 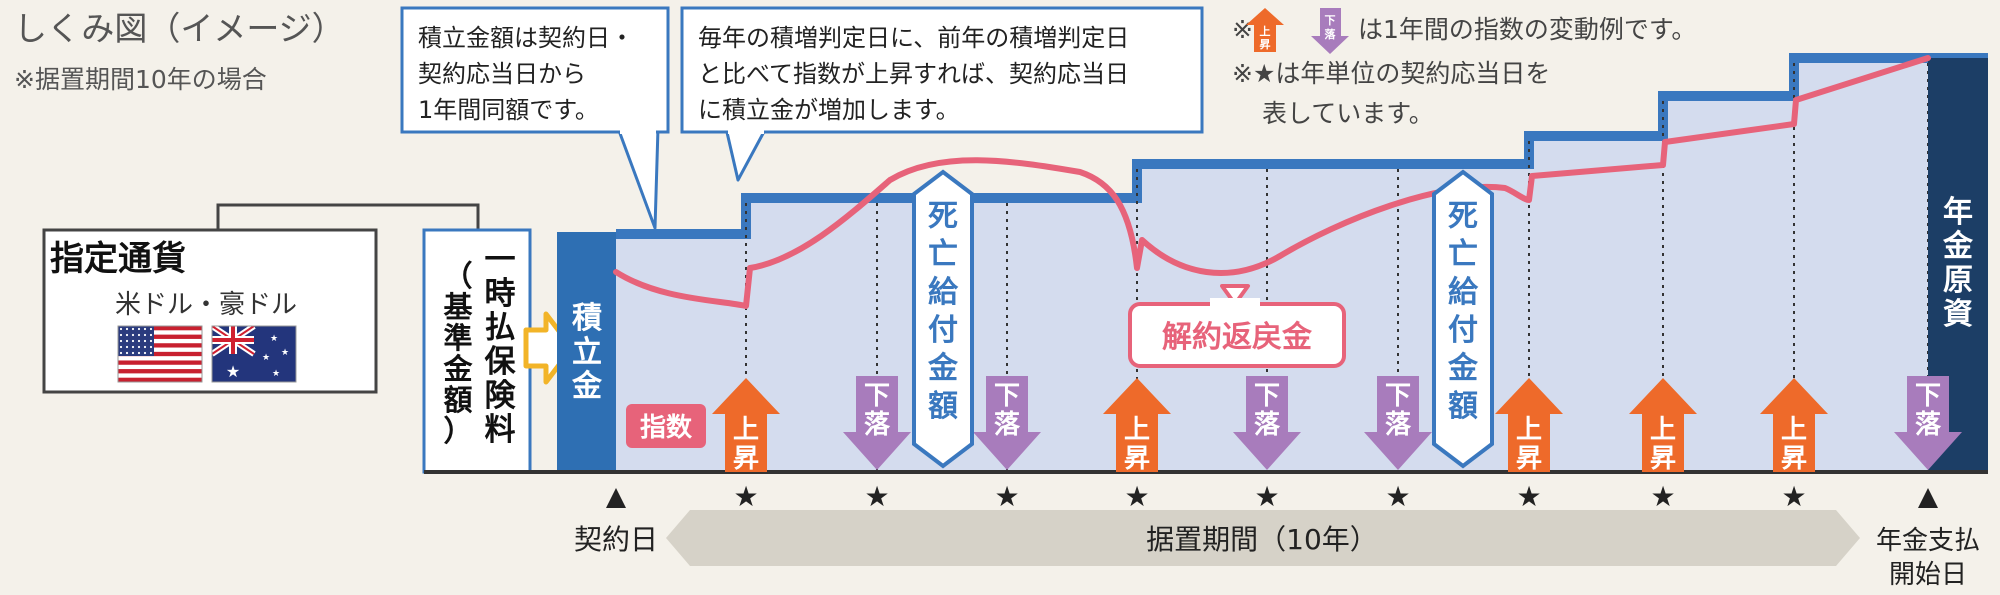 What do you see at coordinates (501, 396) in the screenshot?
I see `lump-sum-main-char: 険` at bounding box center [501, 396].